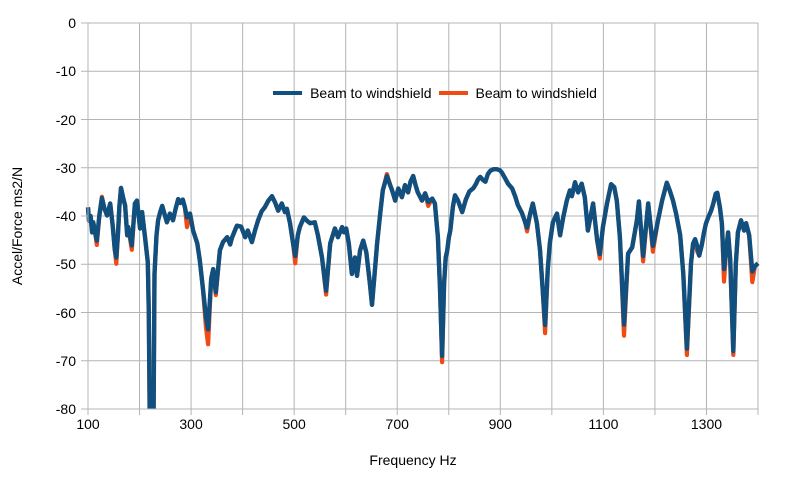  What do you see at coordinates (294, 424) in the screenshot?
I see `x-tick-label: 500` at bounding box center [294, 424].